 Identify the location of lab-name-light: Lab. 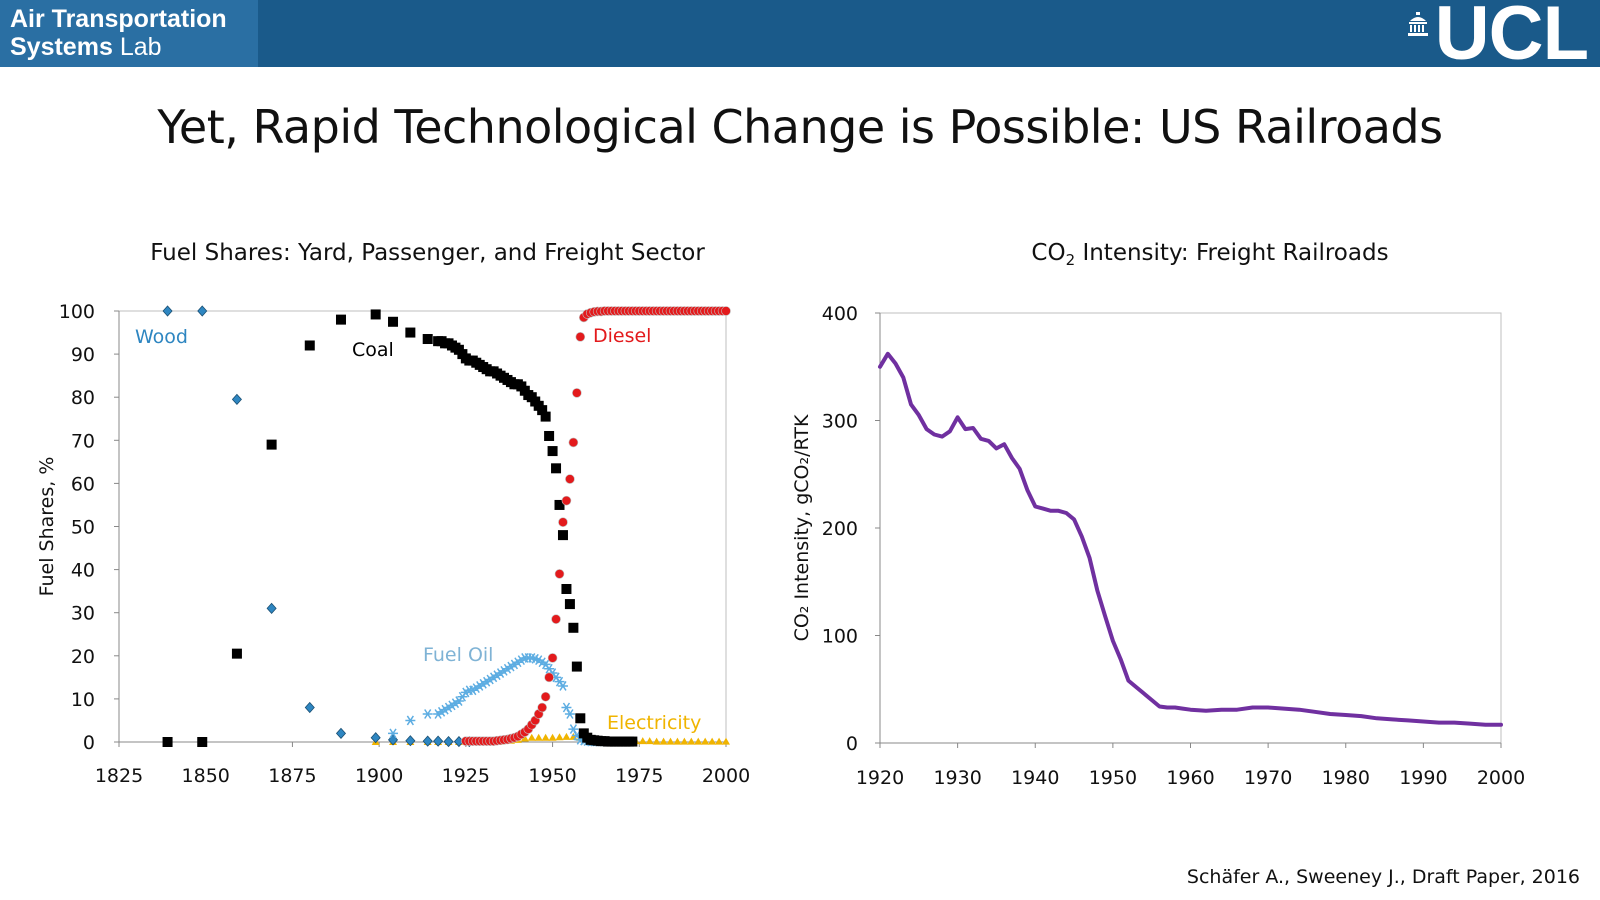
(140, 47).